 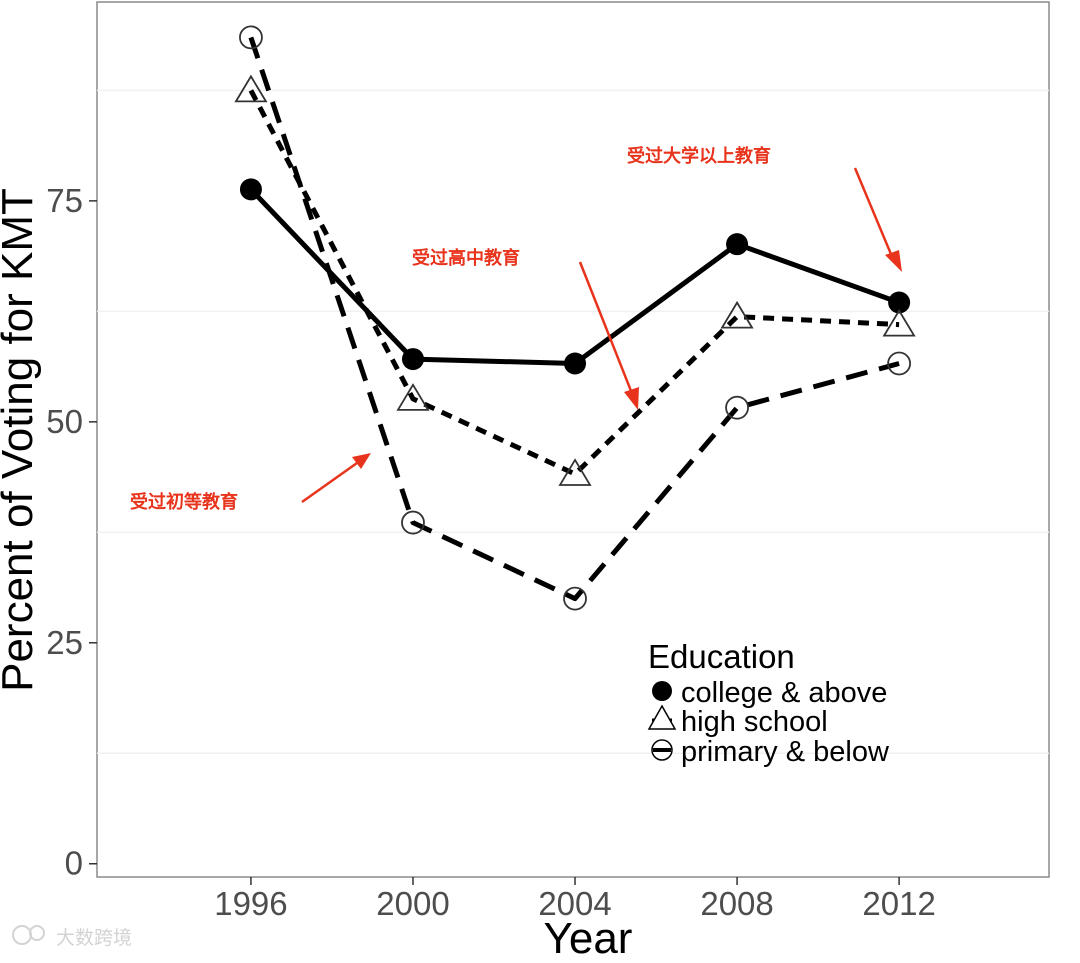 What do you see at coordinates (662, 750) in the screenshot?
I see `legend-key-primary` at bounding box center [662, 750].